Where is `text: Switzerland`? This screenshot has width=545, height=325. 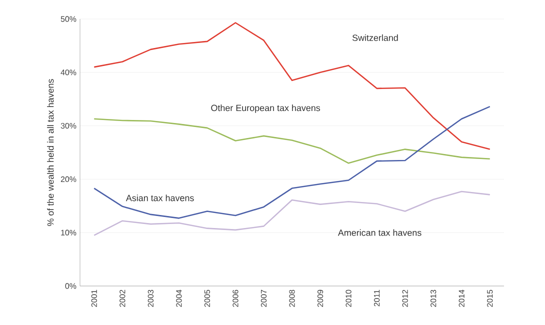
text: Switzerland is located at coordinates (375, 37).